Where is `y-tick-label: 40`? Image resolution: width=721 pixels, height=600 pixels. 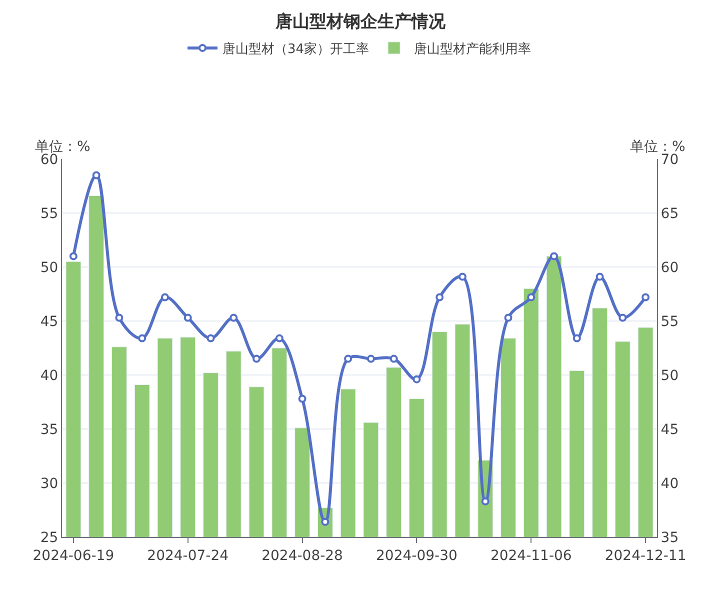
y-tick-label: 40 is located at coordinates (49, 376).